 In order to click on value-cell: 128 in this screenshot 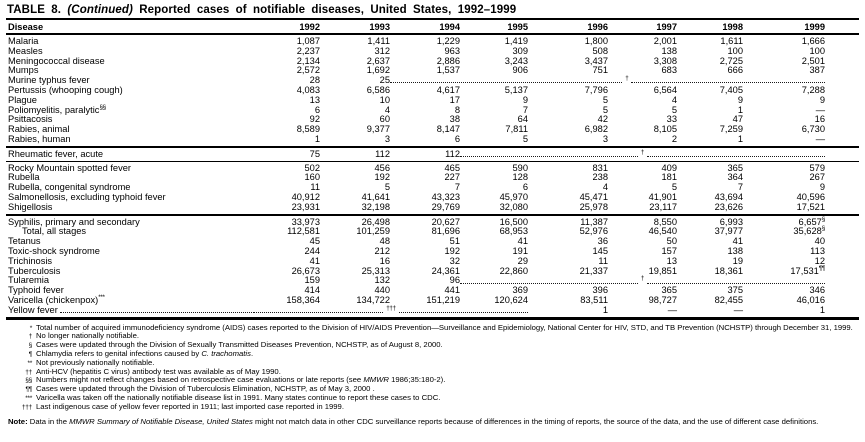, I will do `click(520, 177)`.